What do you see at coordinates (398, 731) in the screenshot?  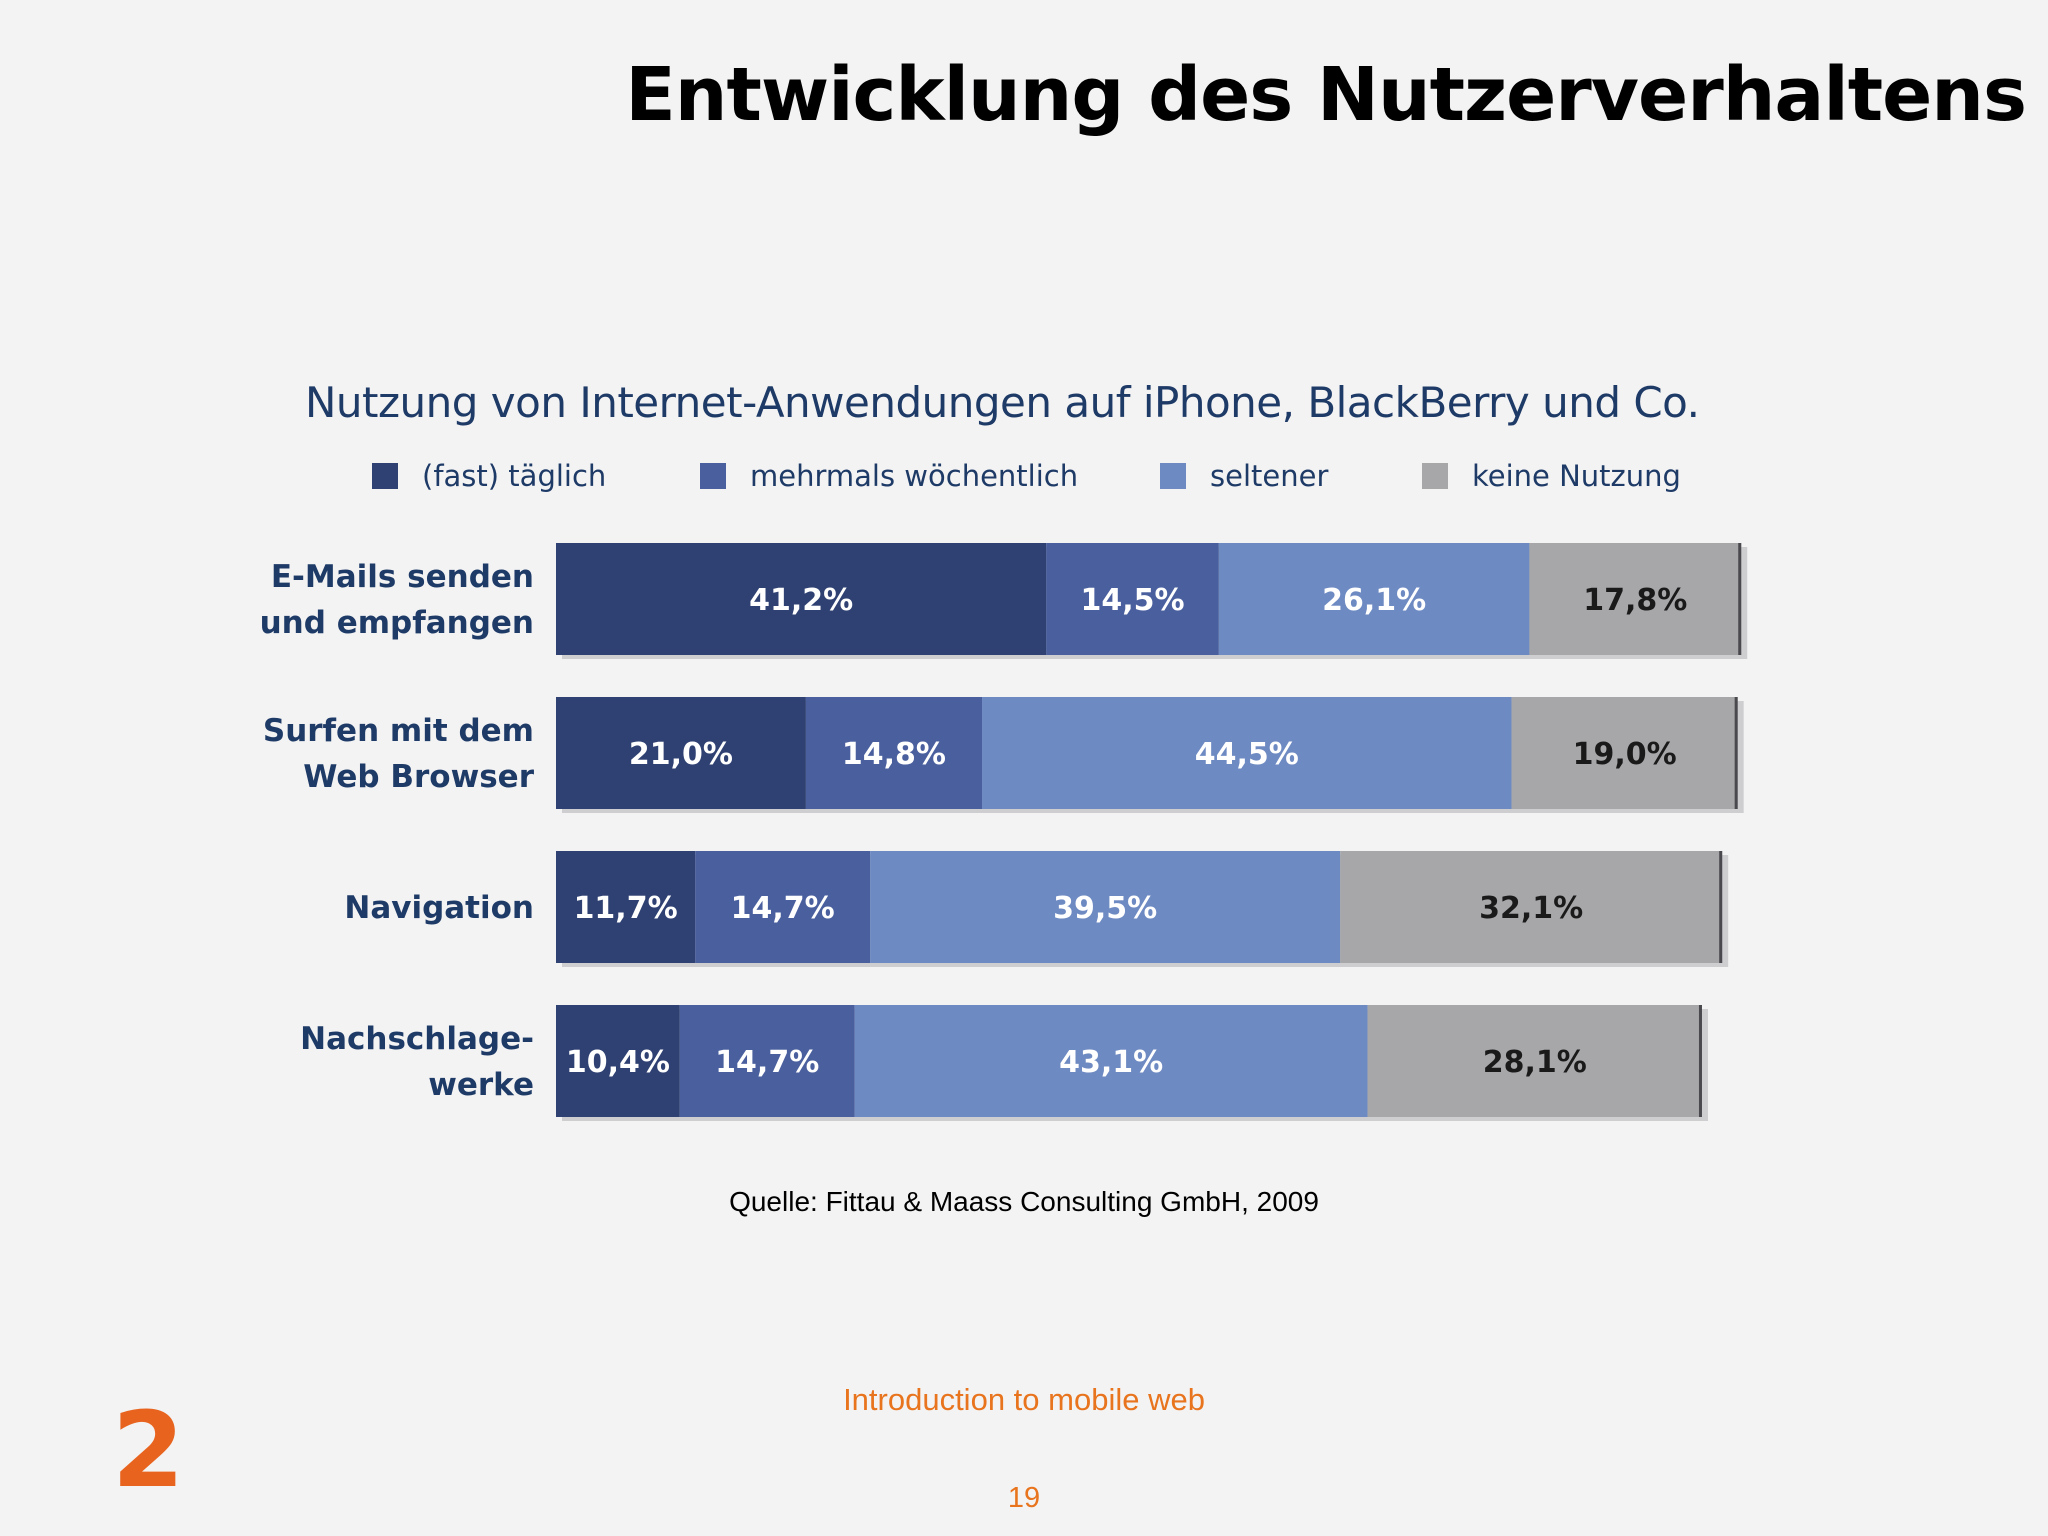 I see `category-label: Surfen mit dem` at bounding box center [398, 731].